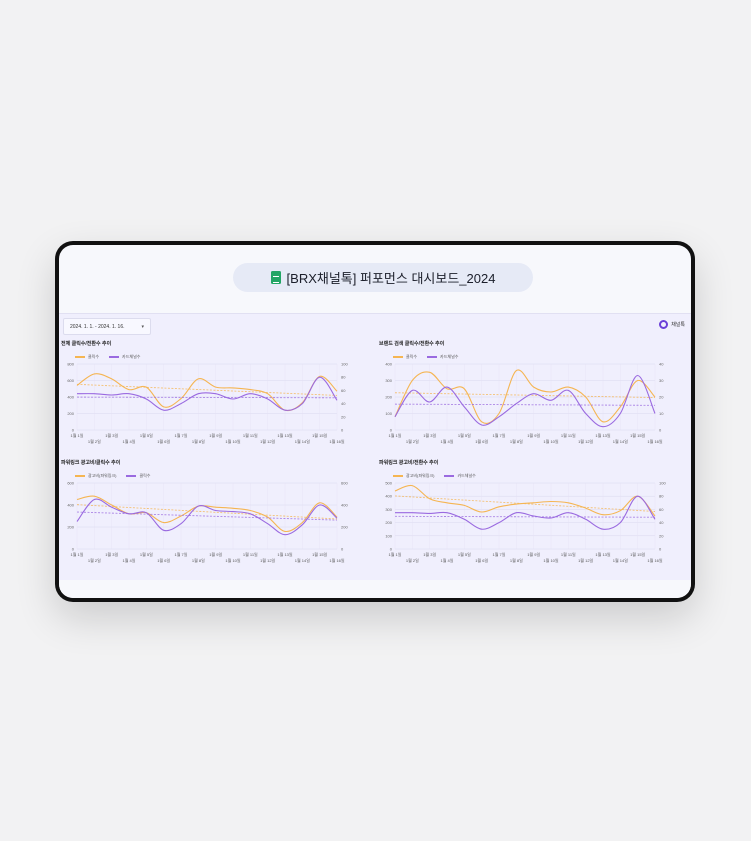 The height and width of the screenshot is (841, 751). I want to click on y-tick-right: 600, so click(344, 483).